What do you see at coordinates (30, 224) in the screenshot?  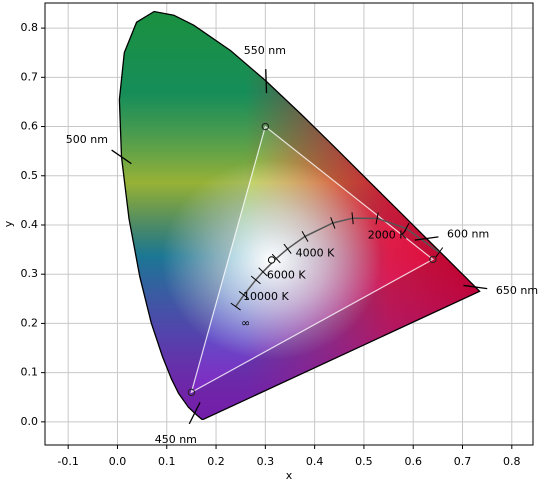 I see `y-tick-label: 0.4` at bounding box center [30, 224].